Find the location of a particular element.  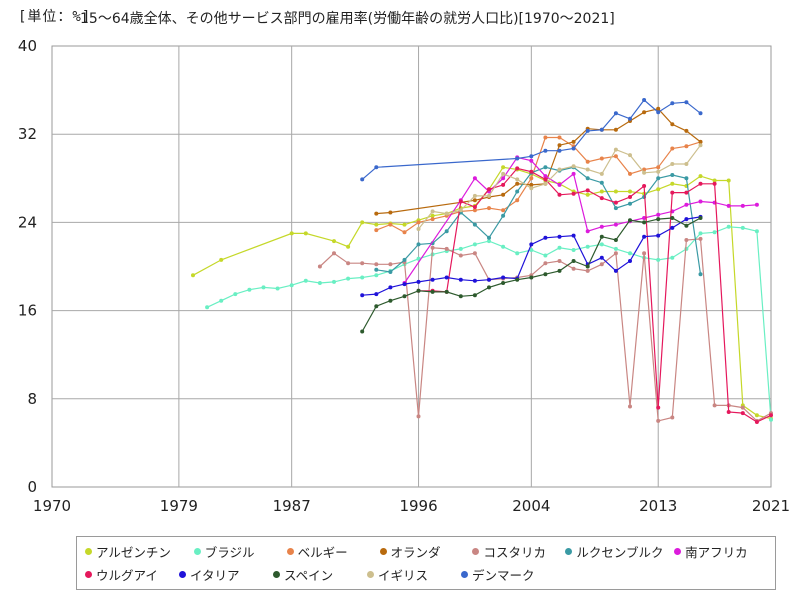

y-tick-label: 0 is located at coordinates (32, 487).